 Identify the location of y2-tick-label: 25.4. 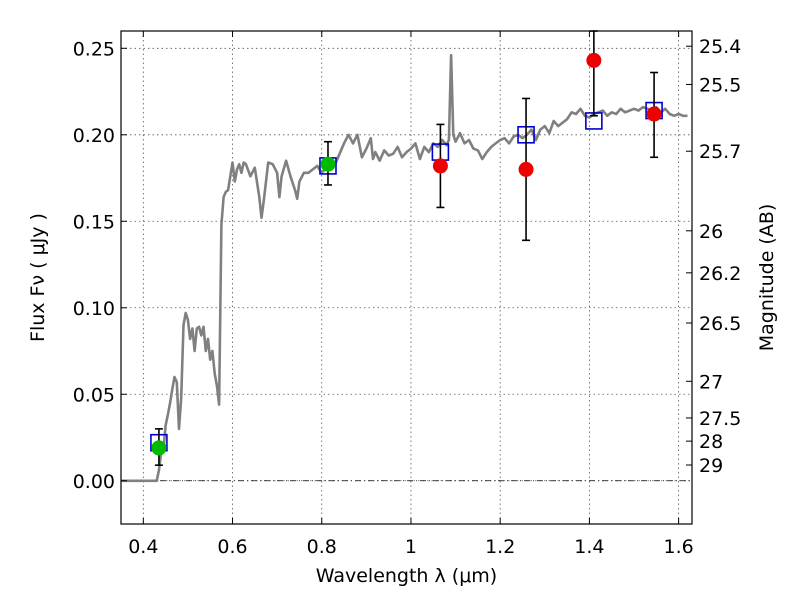
(720, 47).